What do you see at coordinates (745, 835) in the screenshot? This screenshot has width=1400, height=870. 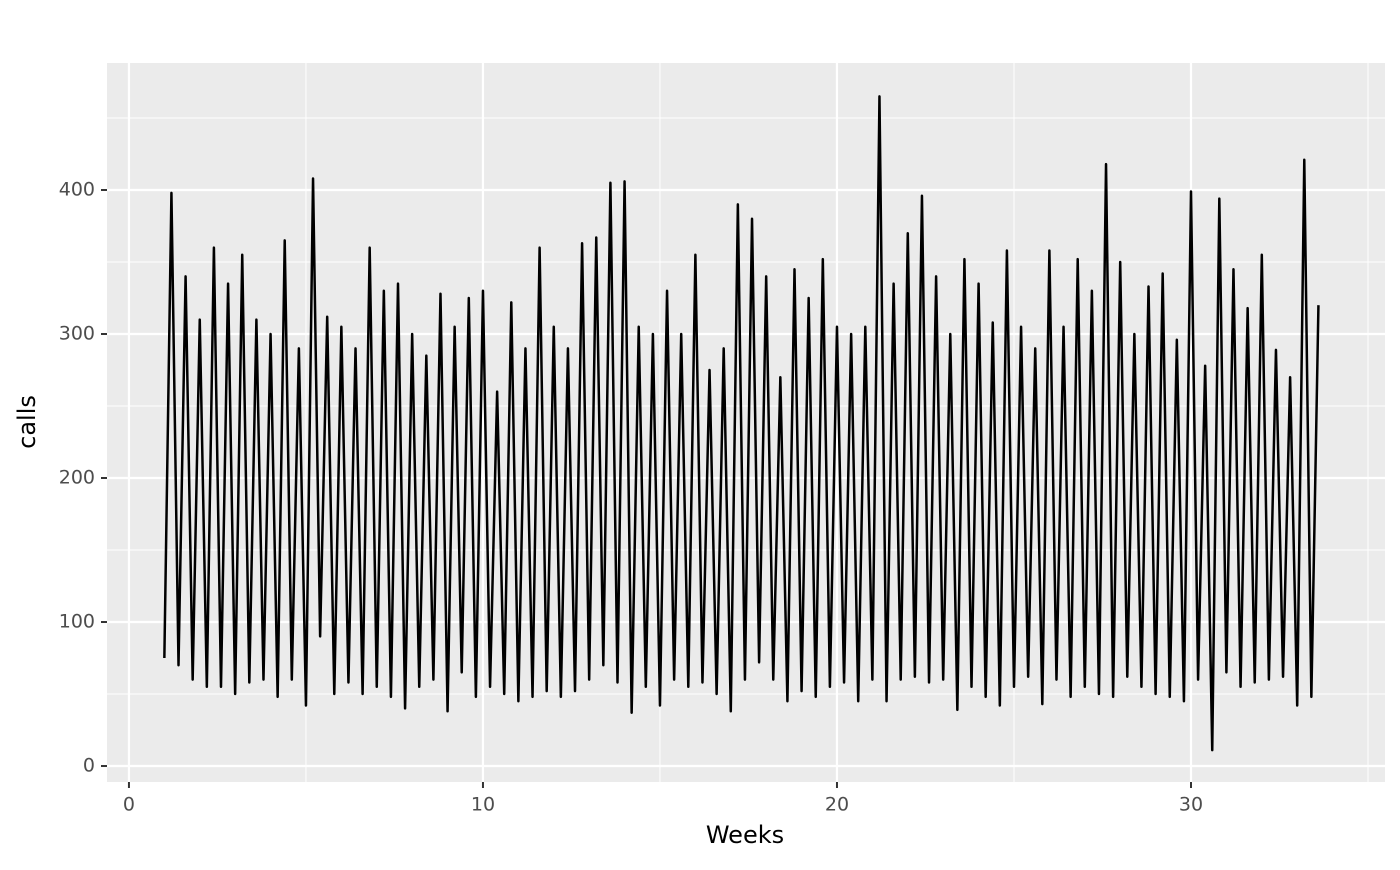 I see `x-axis-title: Weeks` at bounding box center [745, 835].